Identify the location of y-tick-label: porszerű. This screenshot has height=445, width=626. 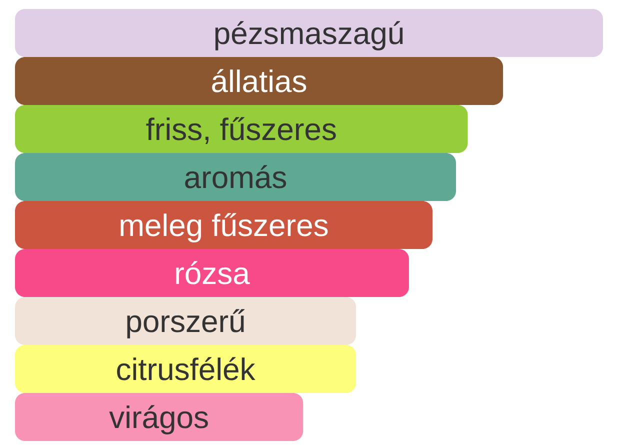
(186, 323).